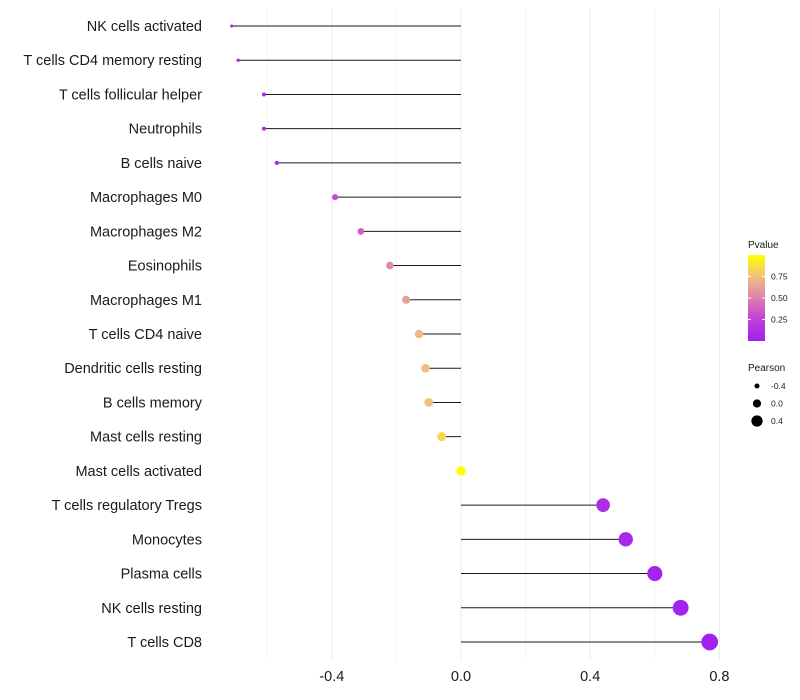  I want to click on x-tick-label: 0.8, so click(719, 677).